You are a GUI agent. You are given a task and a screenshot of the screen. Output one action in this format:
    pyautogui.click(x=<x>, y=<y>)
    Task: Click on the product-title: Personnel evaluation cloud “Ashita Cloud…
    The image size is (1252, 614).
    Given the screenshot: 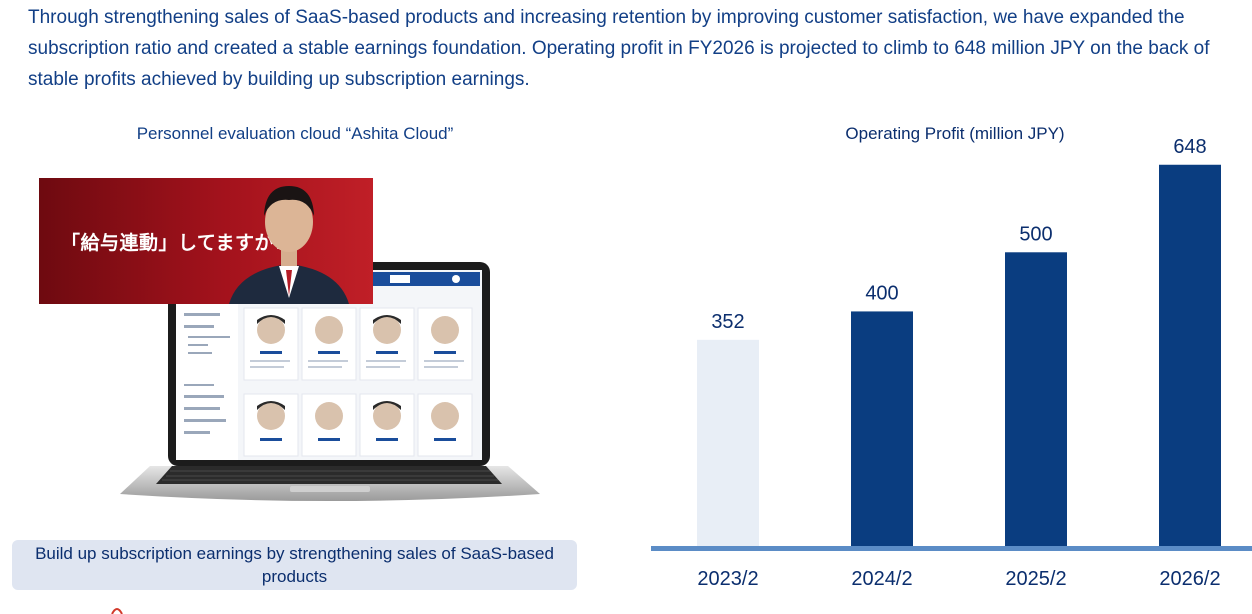 What is the action you would take?
    pyautogui.click(x=295, y=133)
    